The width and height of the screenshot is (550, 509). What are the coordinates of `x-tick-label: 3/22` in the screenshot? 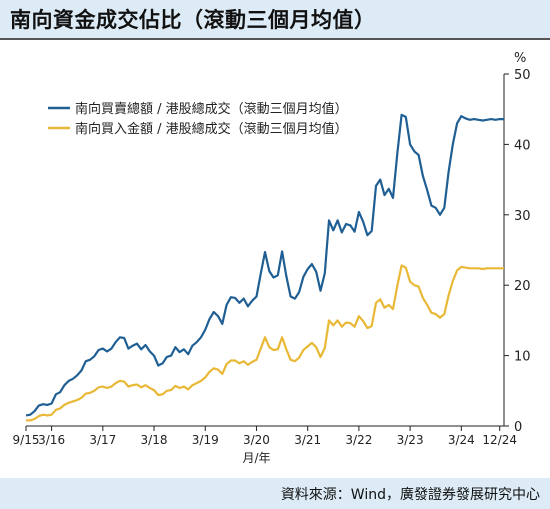 It's located at (358, 440).